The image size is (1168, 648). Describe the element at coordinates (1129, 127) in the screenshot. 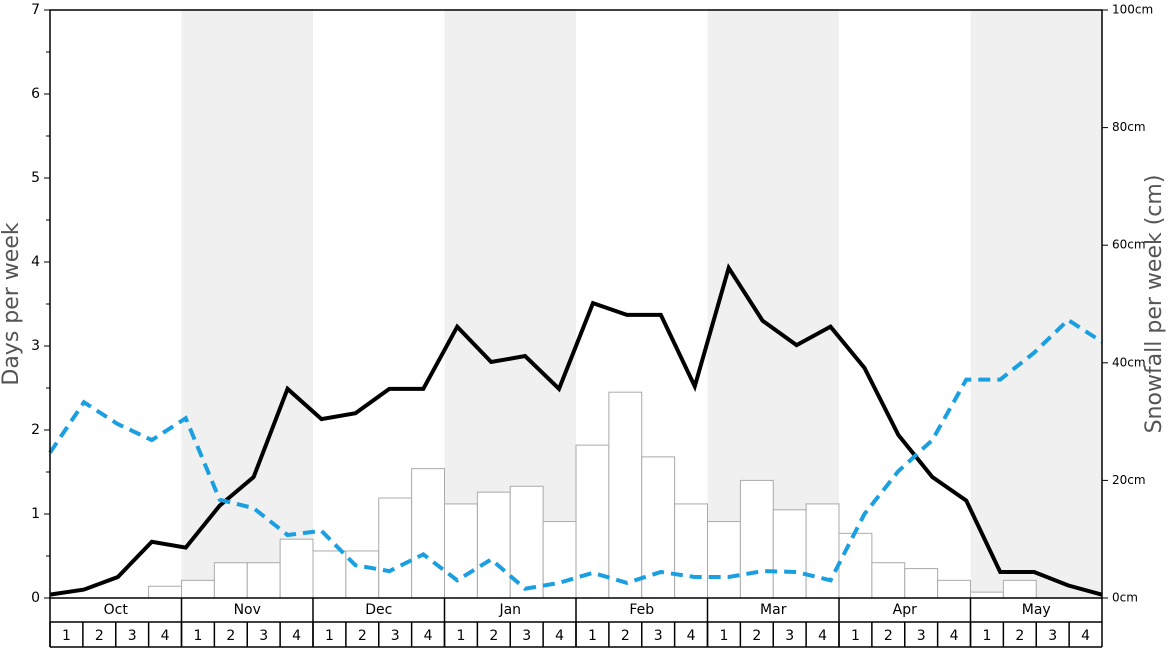

I see `y2-tick-label: 80cm` at that location.